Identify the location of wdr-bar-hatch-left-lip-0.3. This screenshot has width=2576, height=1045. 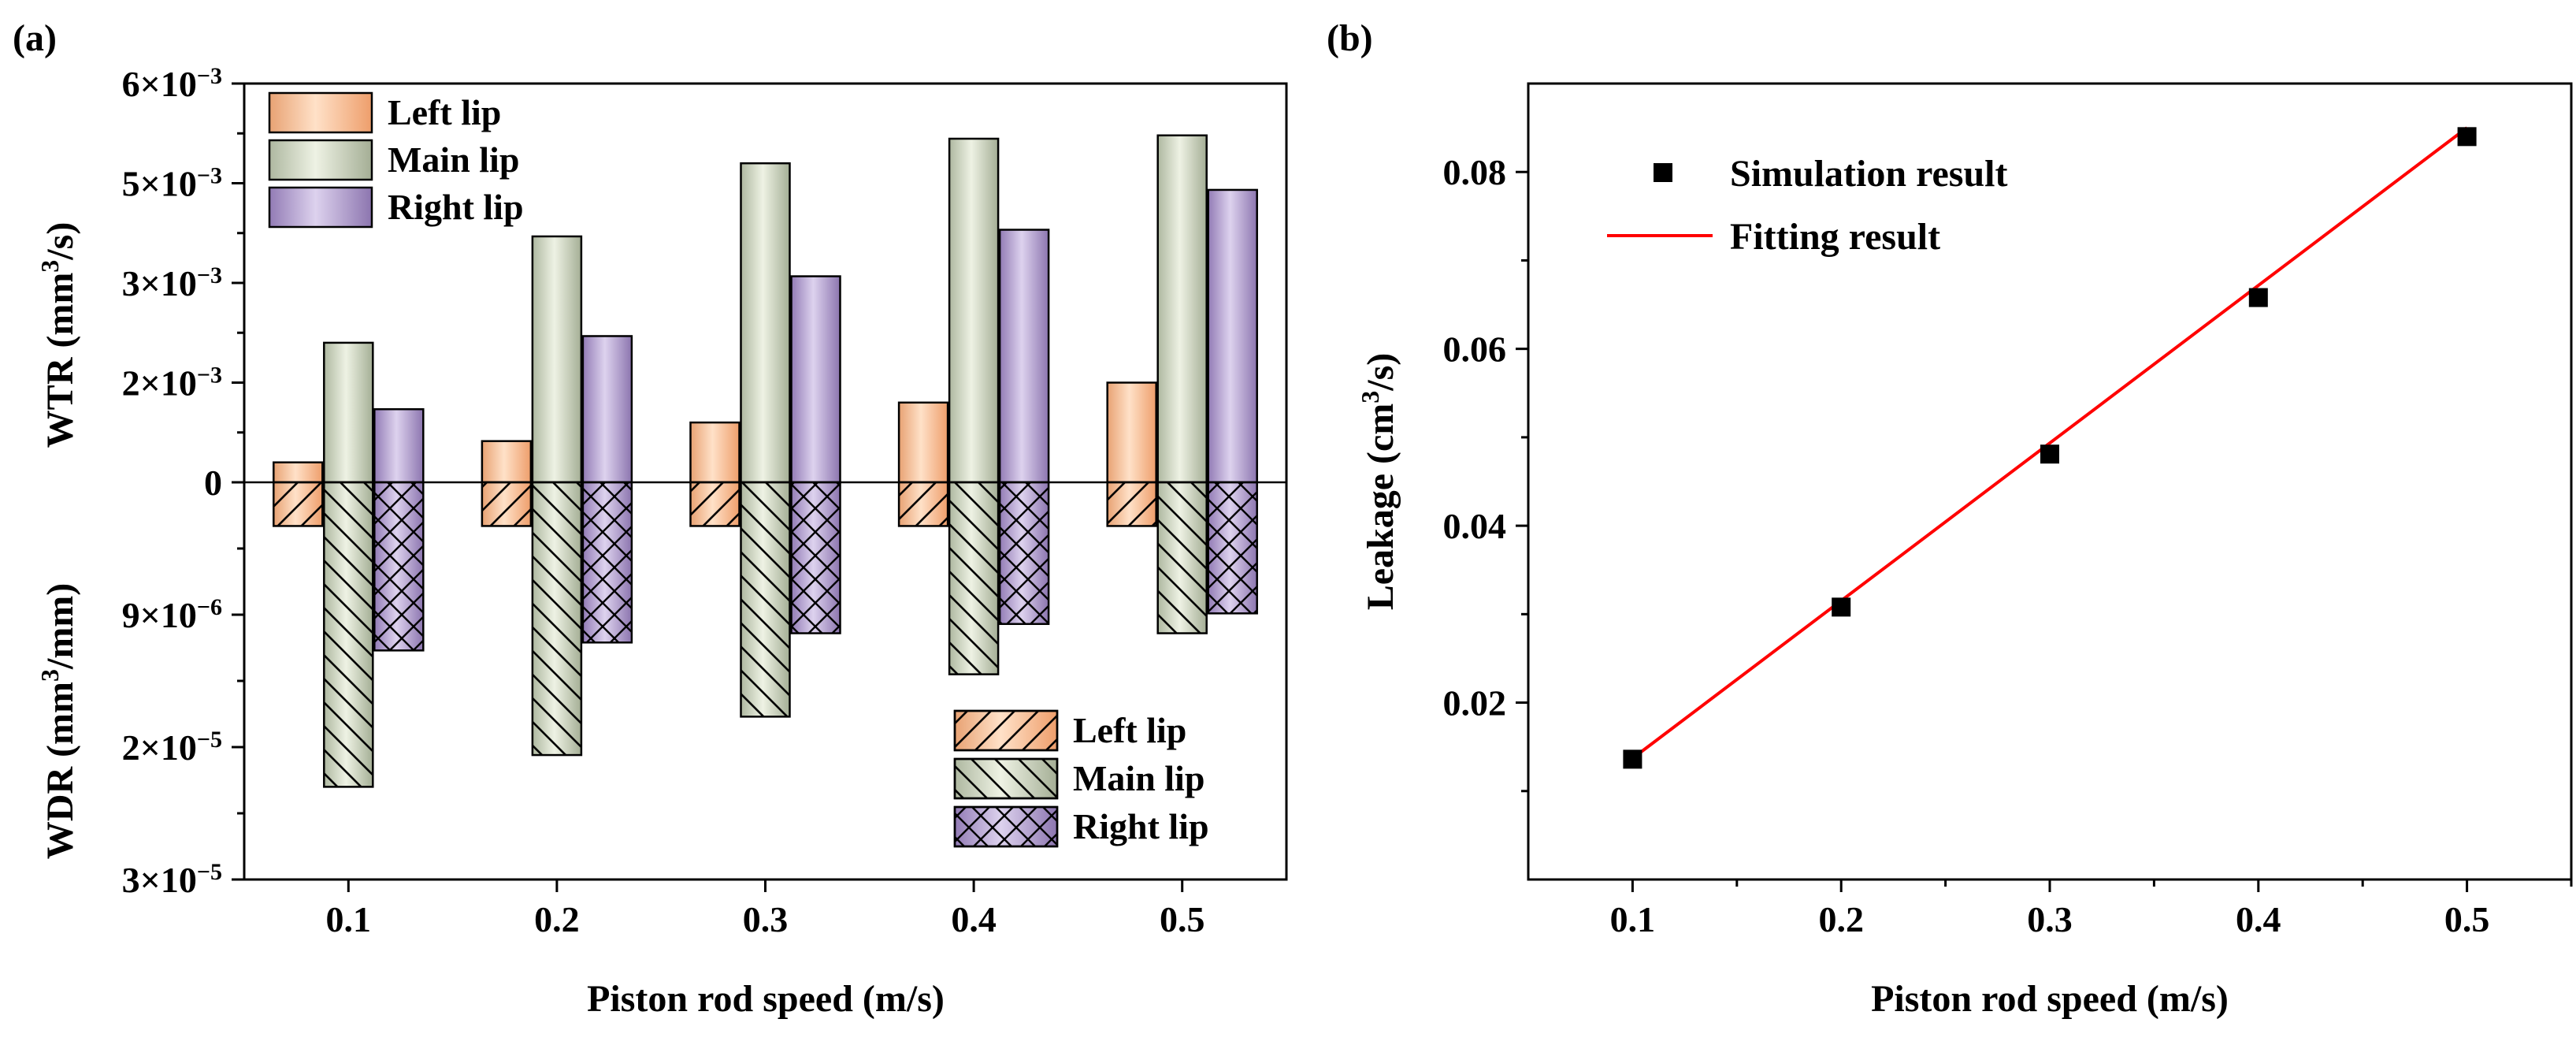
(715, 504).